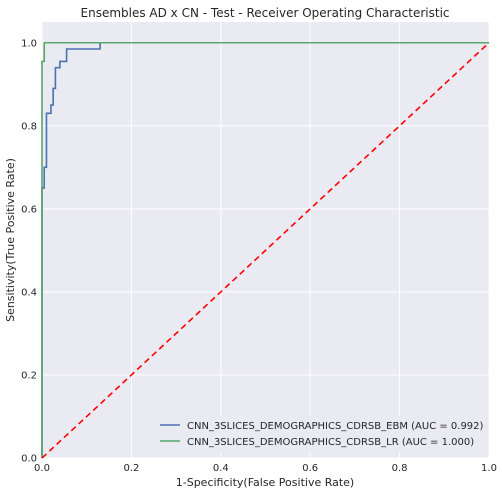 The image size is (502, 495). I want to click on x-tick-label-1: 0.2, so click(131, 468).